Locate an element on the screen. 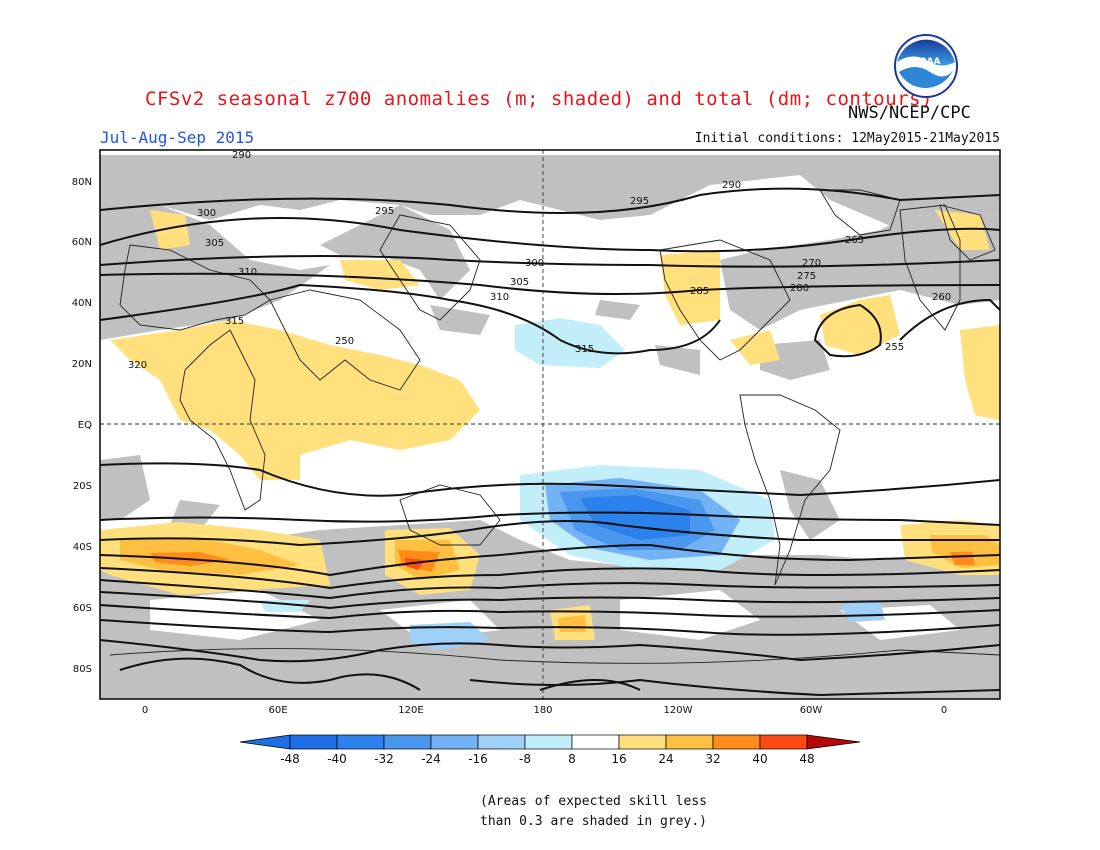 The height and width of the screenshot is (850, 1100). lat-tick-label: 20S is located at coordinates (82, 486).